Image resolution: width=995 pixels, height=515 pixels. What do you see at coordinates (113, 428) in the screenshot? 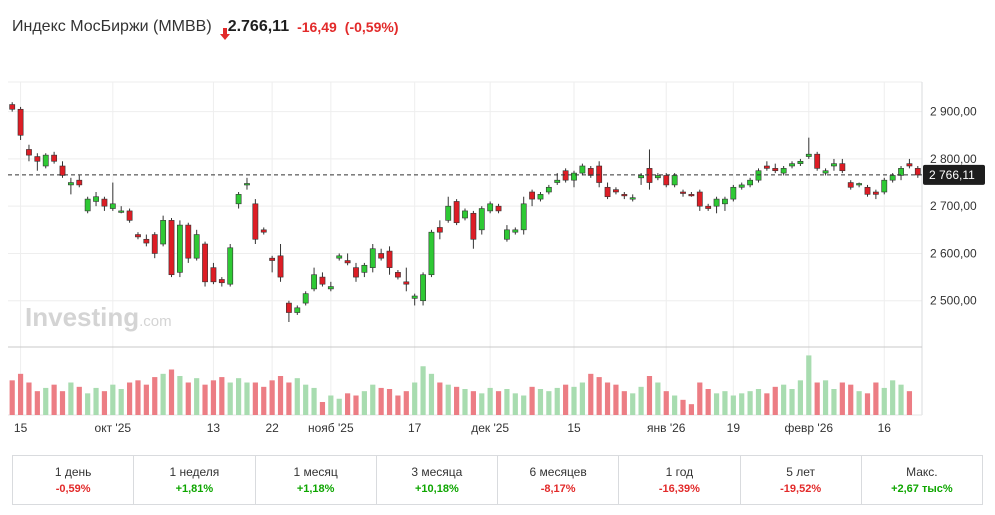
I see `x-tick-label: окт '25` at bounding box center [113, 428].